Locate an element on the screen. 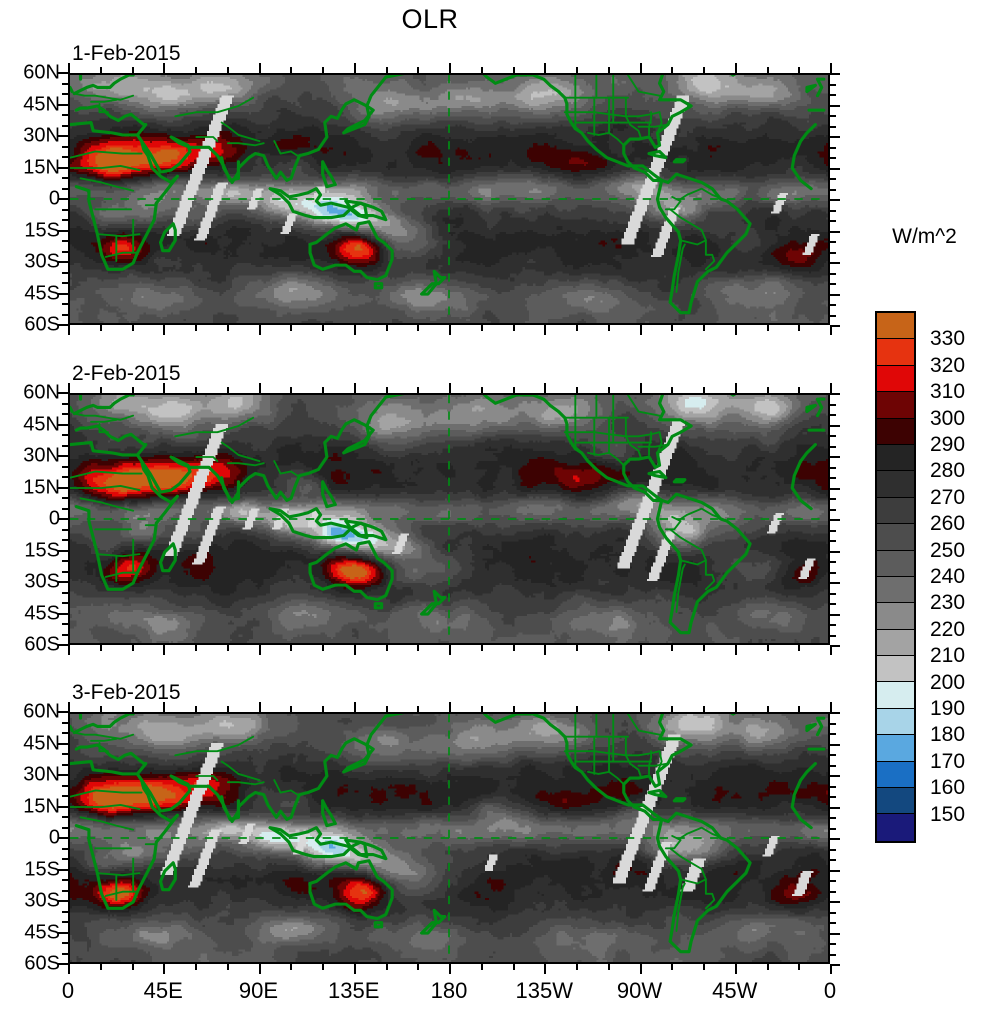 Image resolution: width=983 pixels, height=1014 pixels. x-axis-label-45W: 45W is located at coordinates (735, 990).